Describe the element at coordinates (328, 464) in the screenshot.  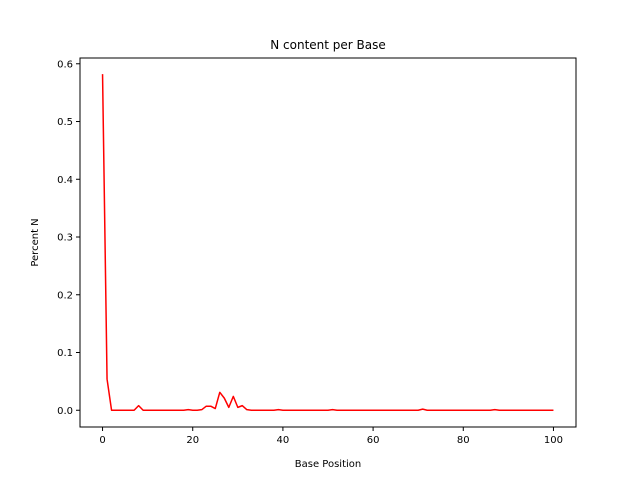
I see `x-axis-title: Base Position` at that location.